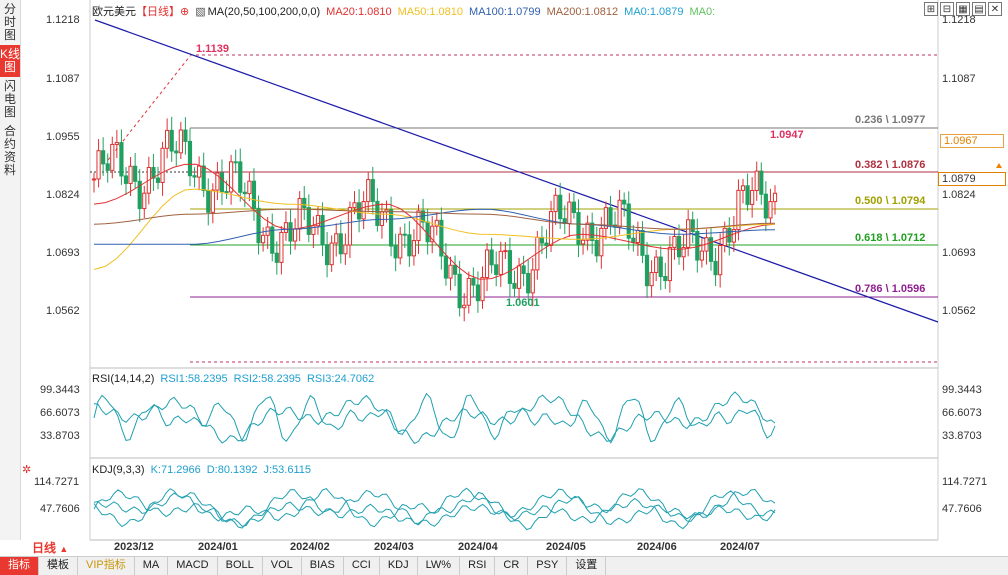  I want to click on vol-button: VOL, so click(282, 566).